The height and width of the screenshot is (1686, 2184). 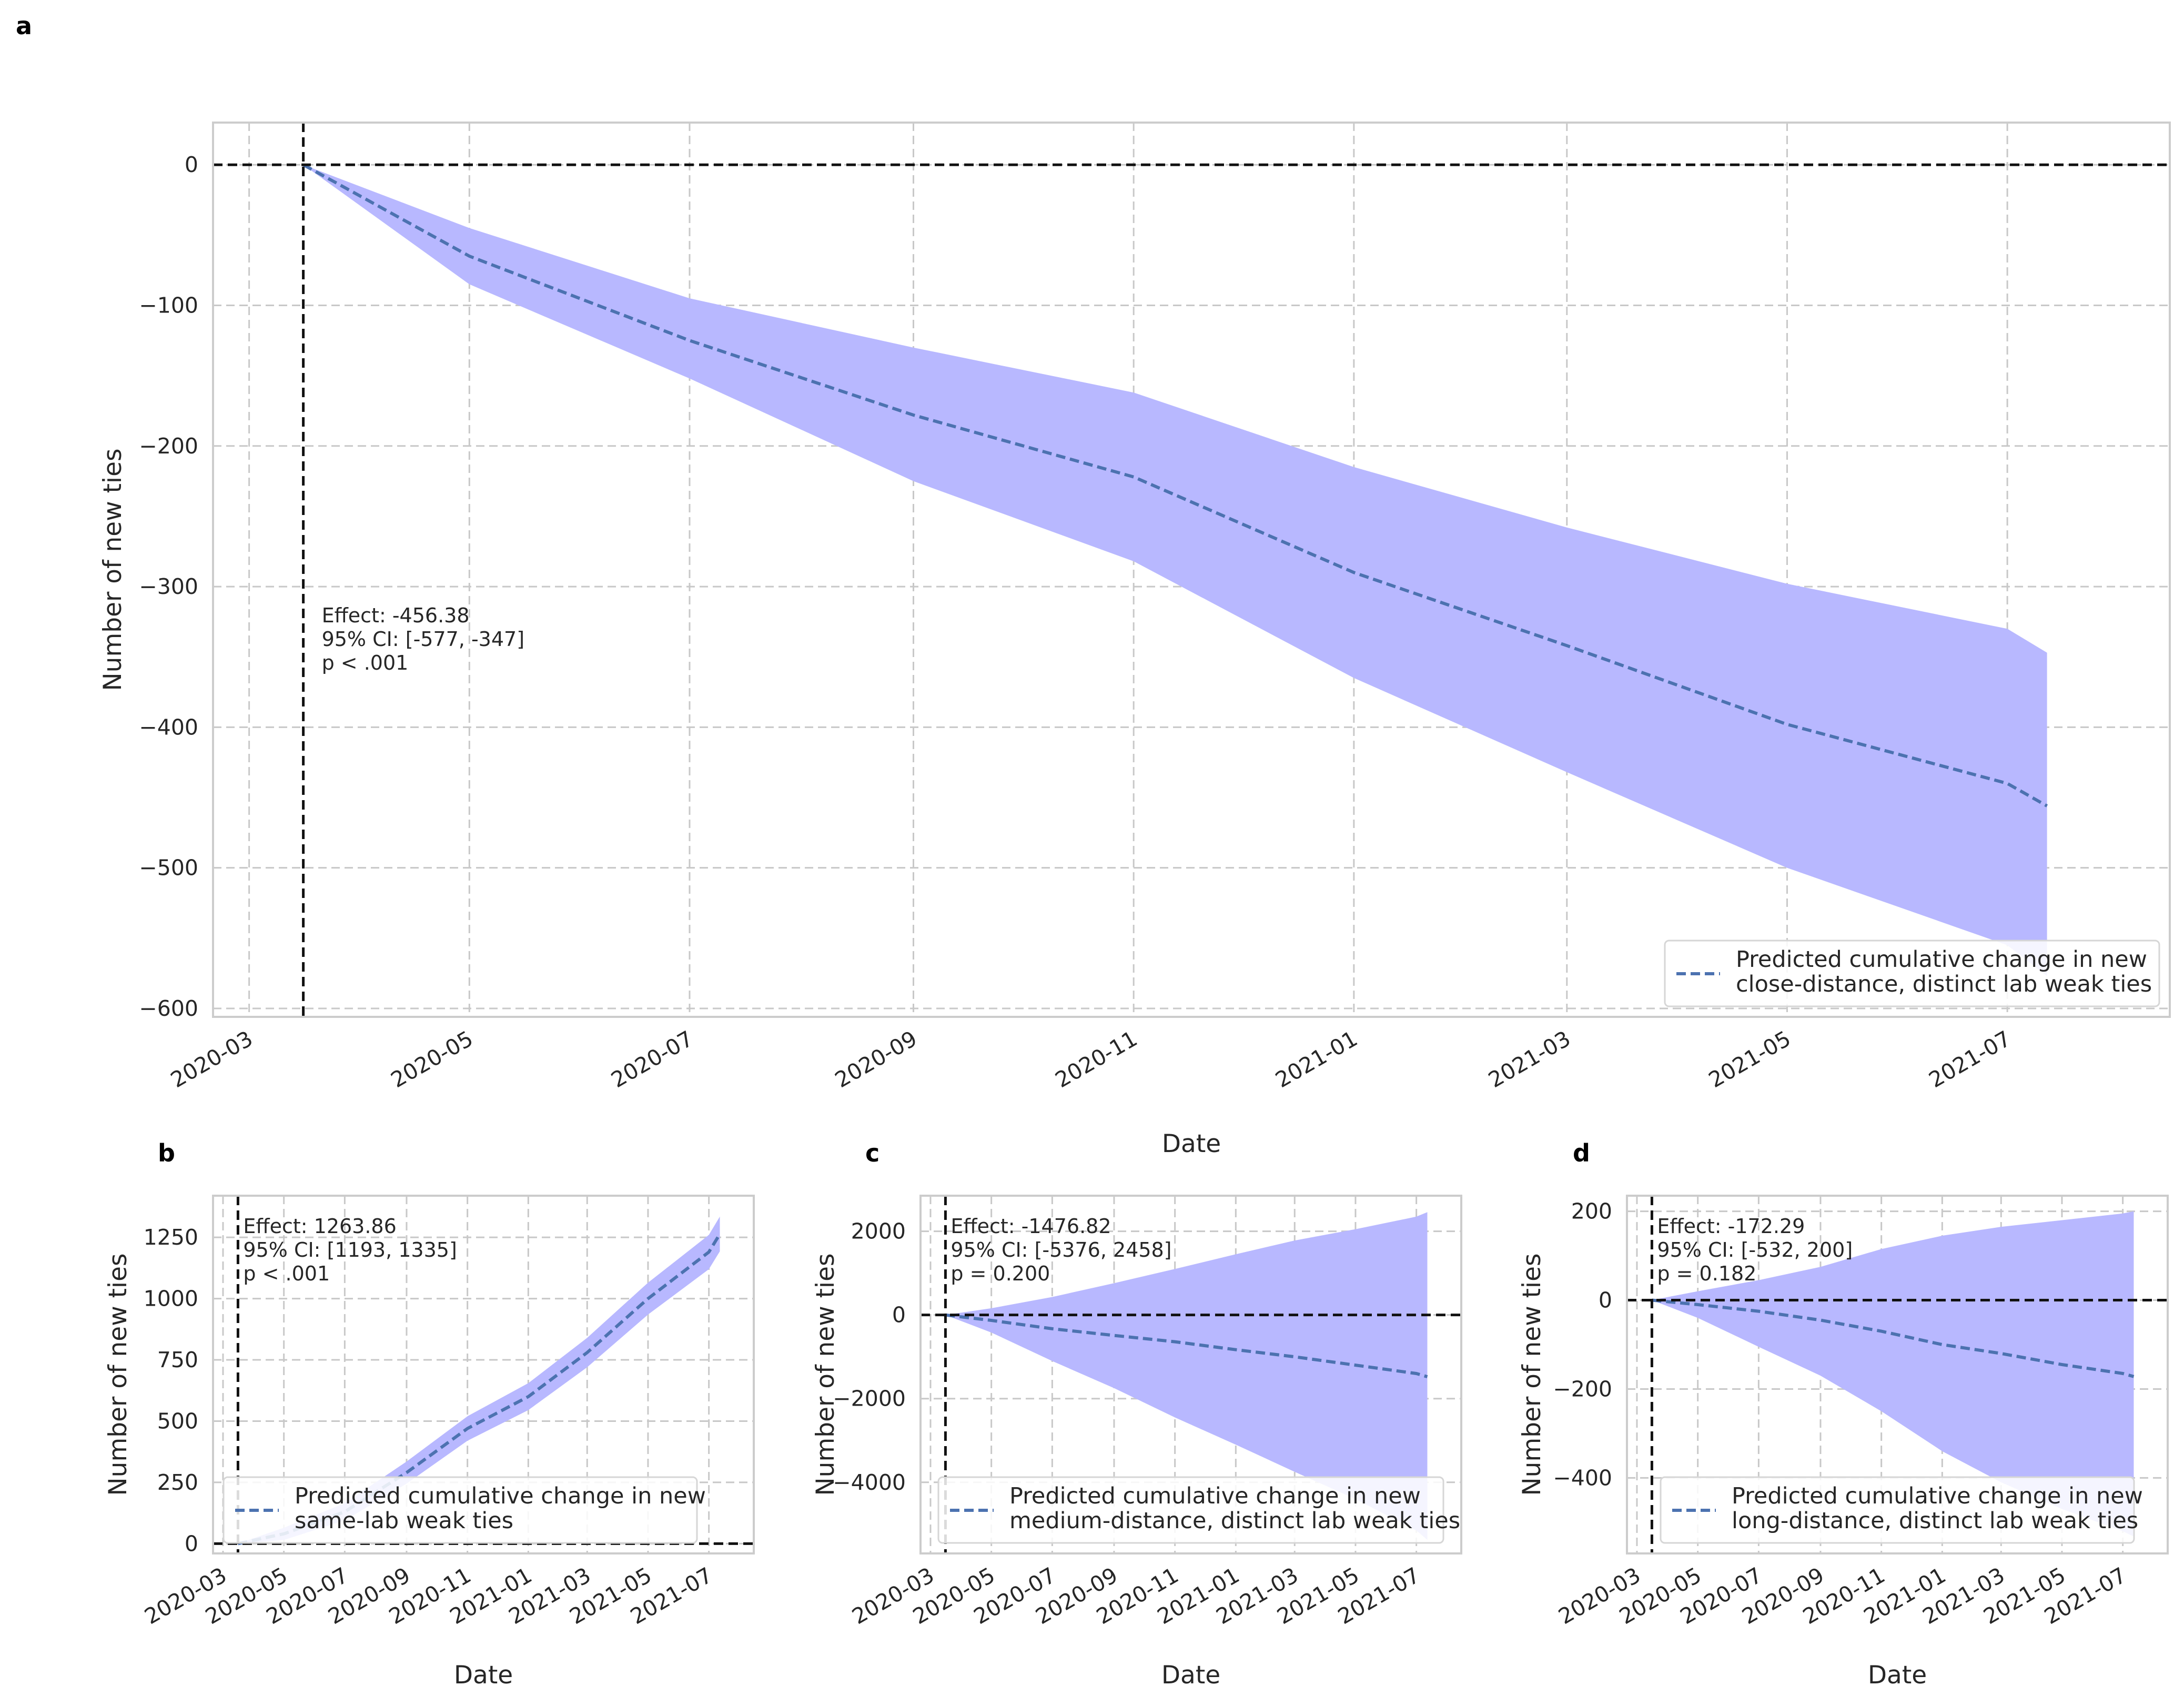 I want to click on x-tick-label: 2020-07, so click(x=652, y=1059).